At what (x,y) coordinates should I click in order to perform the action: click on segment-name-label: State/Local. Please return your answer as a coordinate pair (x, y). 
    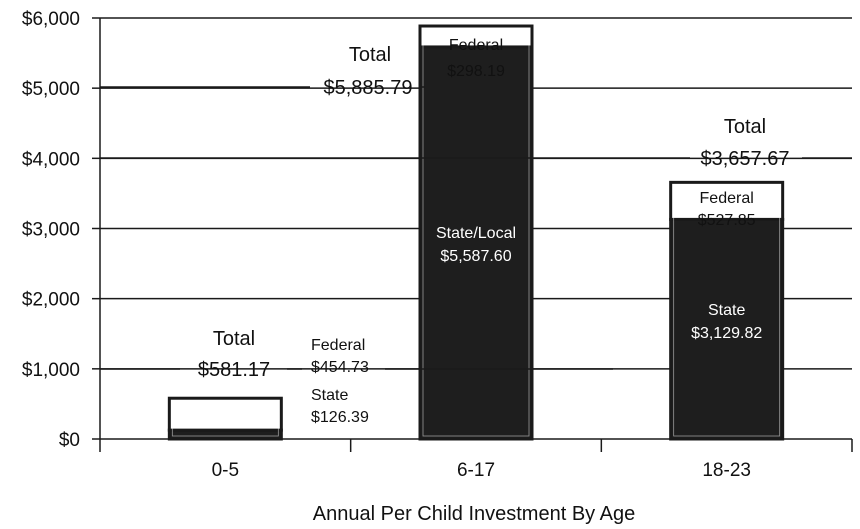
    Looking at the image, I should click on (476, 233).